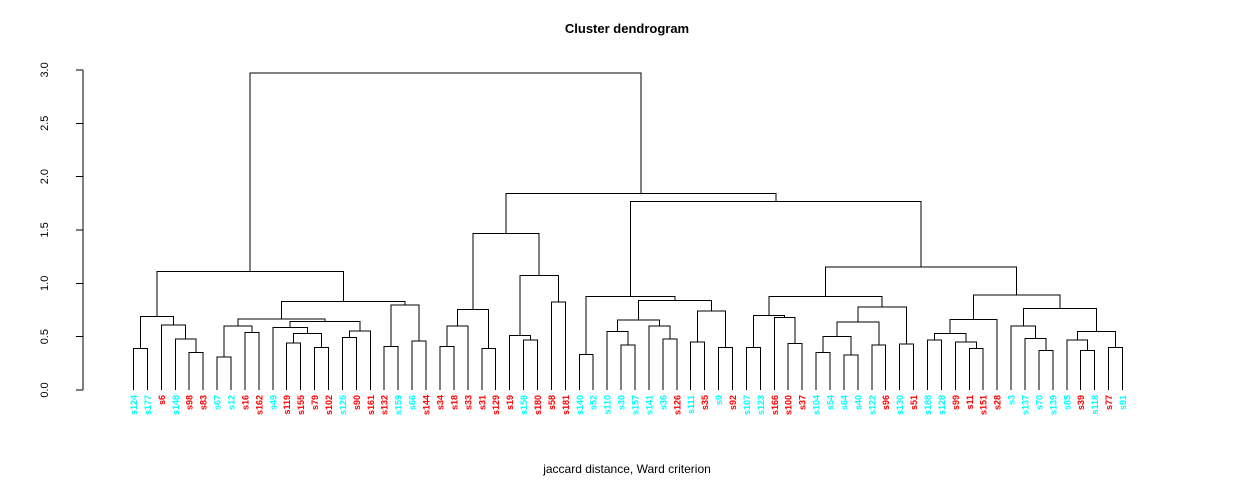  I want to click on leaf-label: s180, so click(538, 405).